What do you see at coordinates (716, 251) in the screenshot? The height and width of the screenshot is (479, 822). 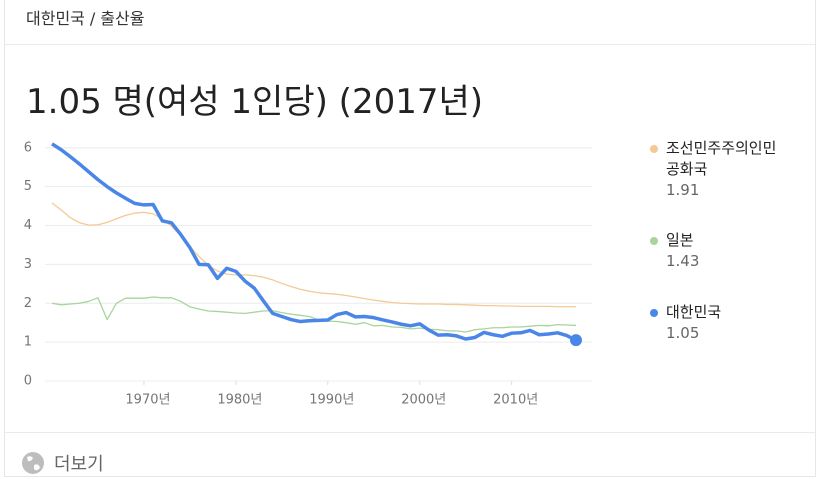 I see `legend-entry: 일본 1.43` at bounding box center [716, 251].